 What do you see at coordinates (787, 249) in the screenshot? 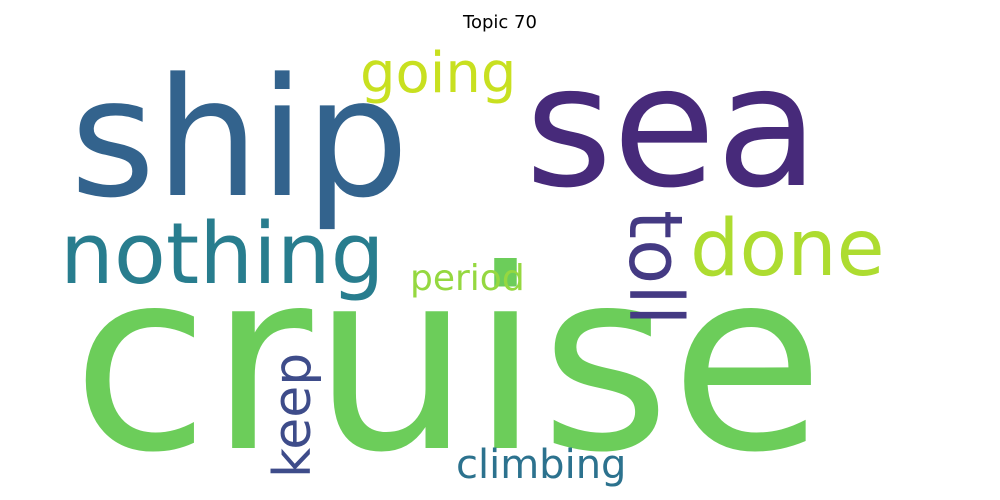
I see `word-done: done` at bounding box center [787, 249].